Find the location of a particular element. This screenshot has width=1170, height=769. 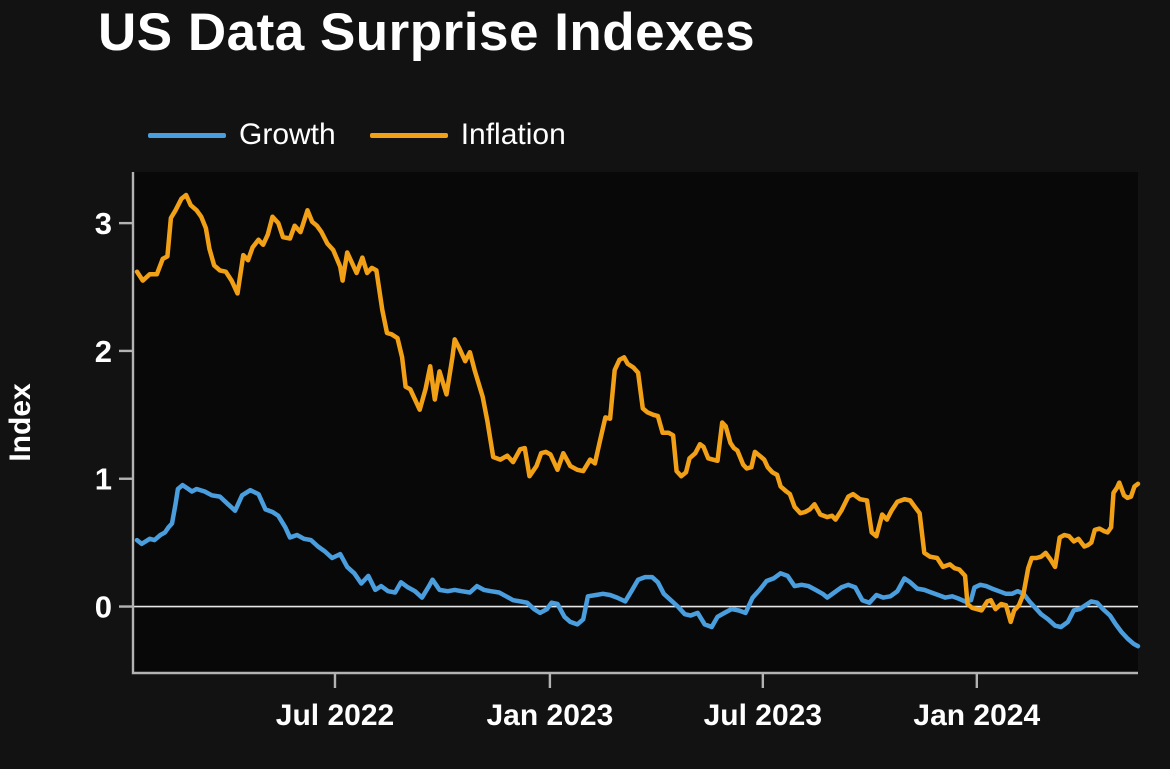

x-tick-label: Jan 2024 is located at coordinates (976, 715).